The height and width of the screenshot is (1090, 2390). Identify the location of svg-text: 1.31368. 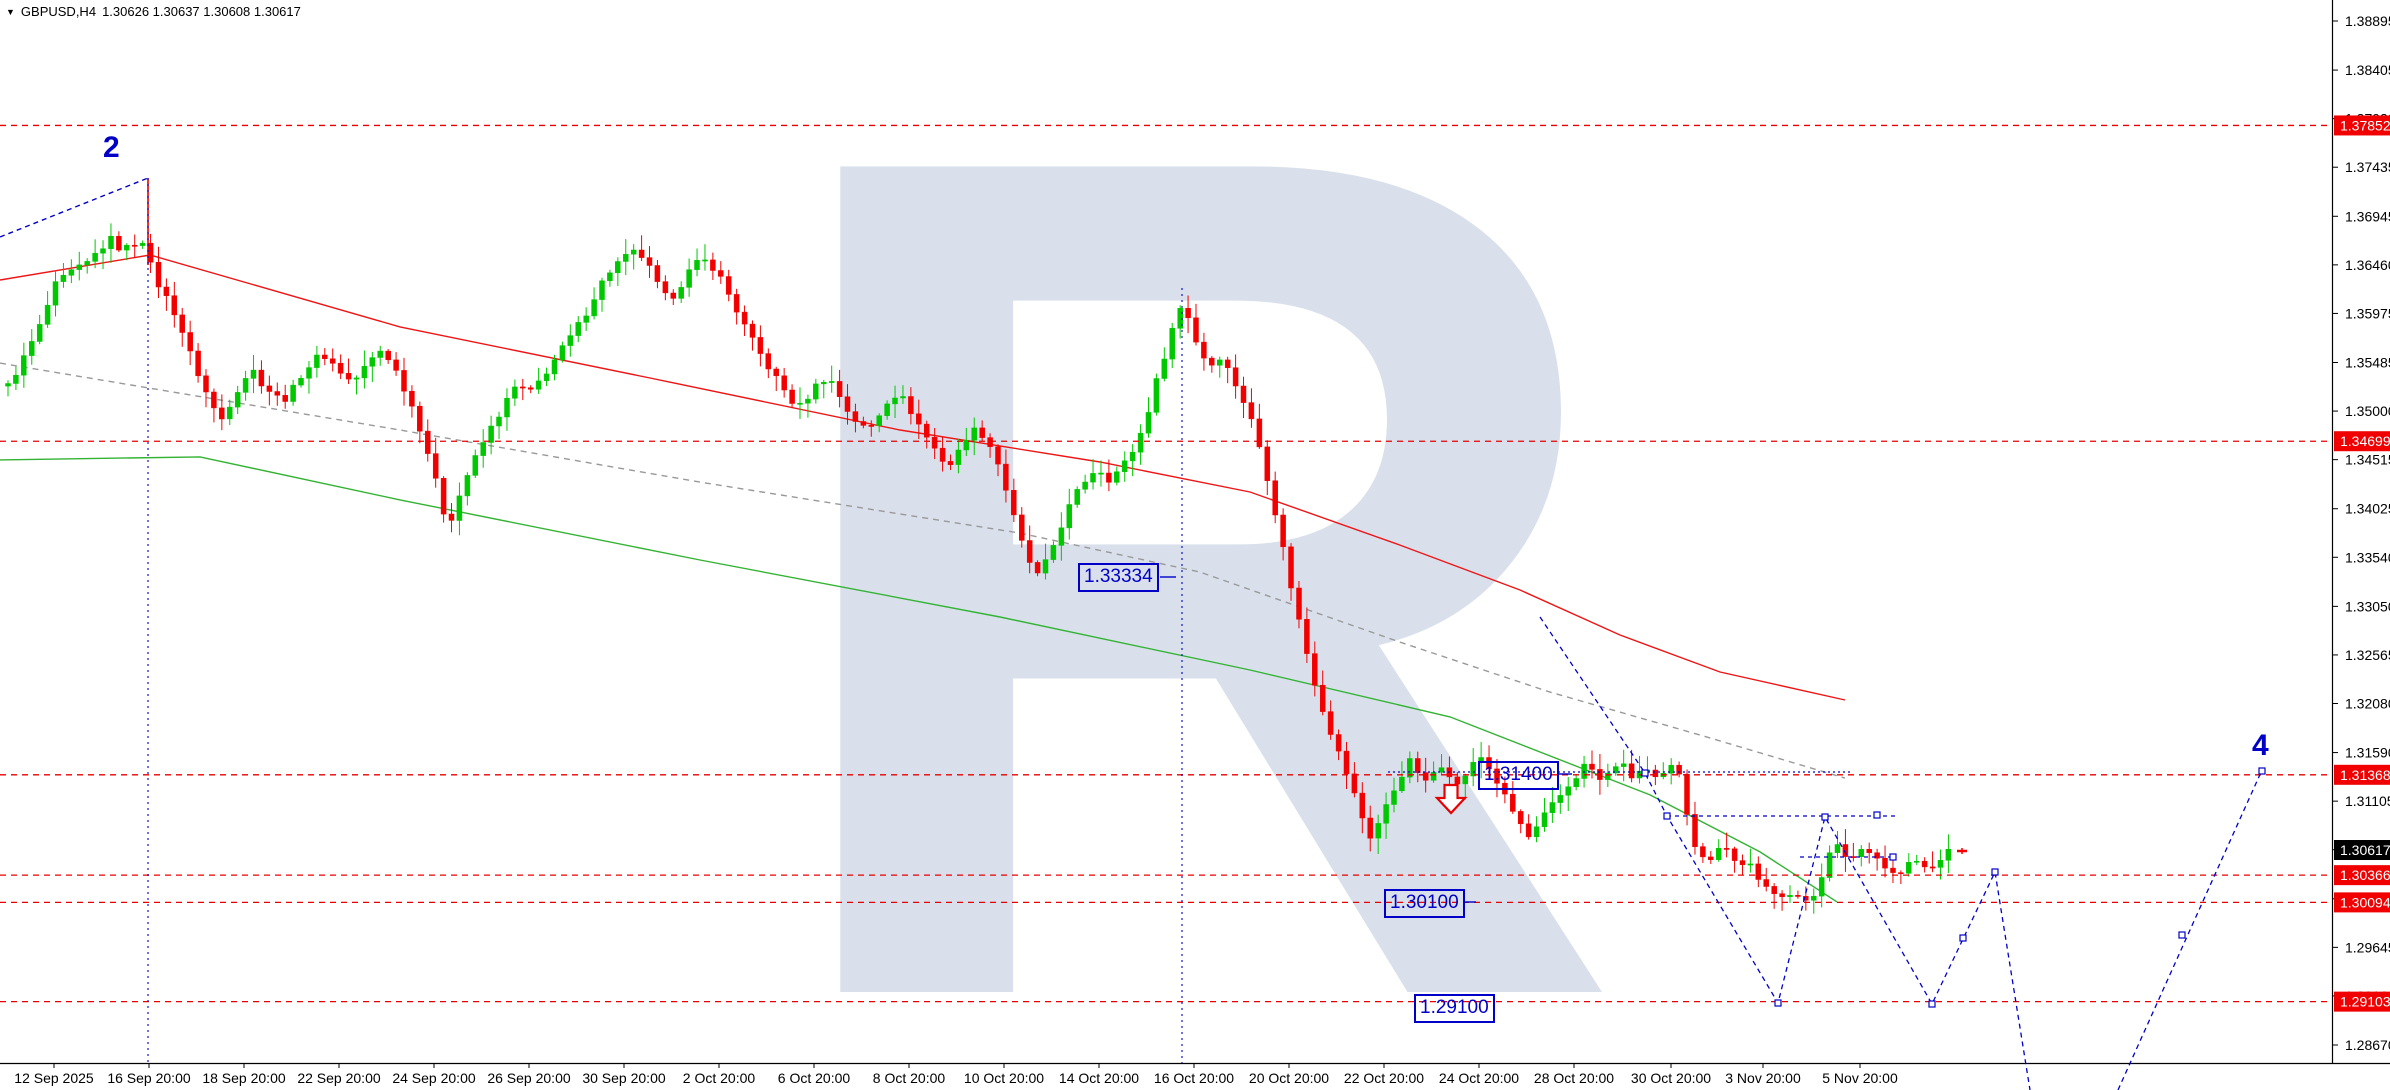
(2365, 775).